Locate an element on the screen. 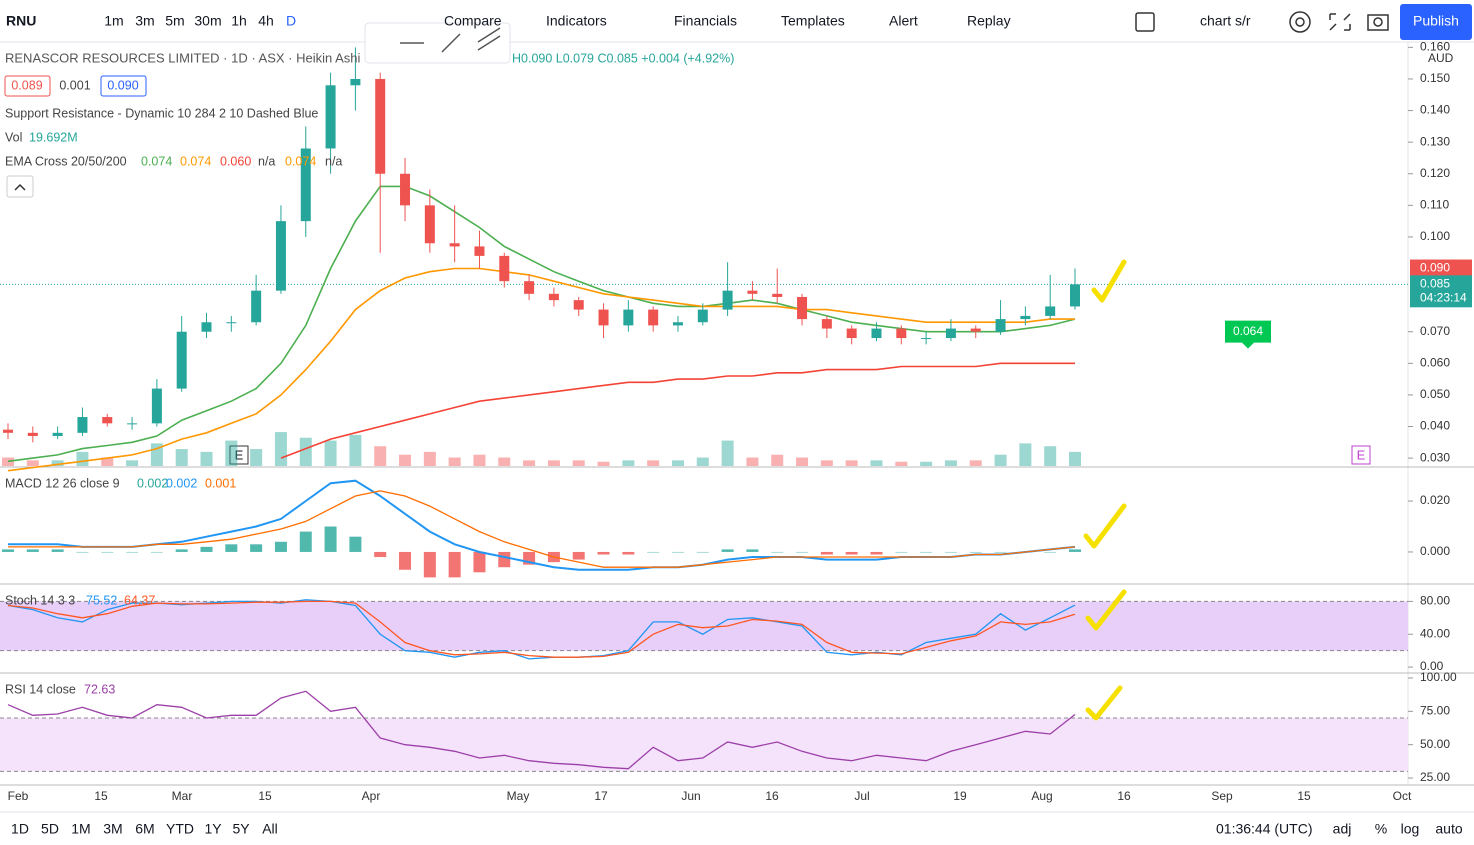  interval: 1h is located at coordinates (239, 21).